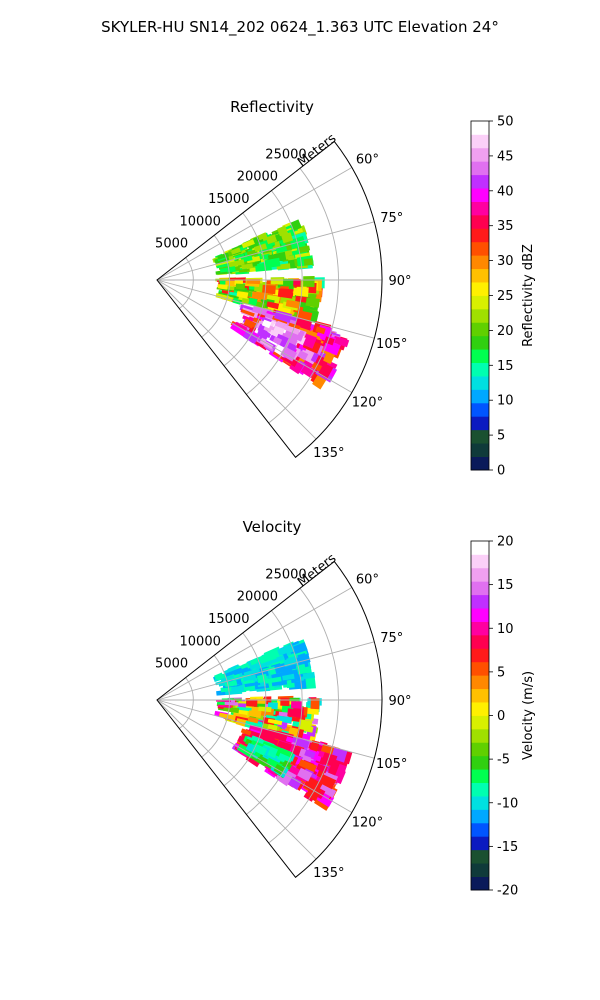 The image size is (600, 1000). What do you see at coordinates (505, 331) in the screenshot?
I see `reflectivity-colorbar-tick-label: 20` at bounding box center [505, 331].